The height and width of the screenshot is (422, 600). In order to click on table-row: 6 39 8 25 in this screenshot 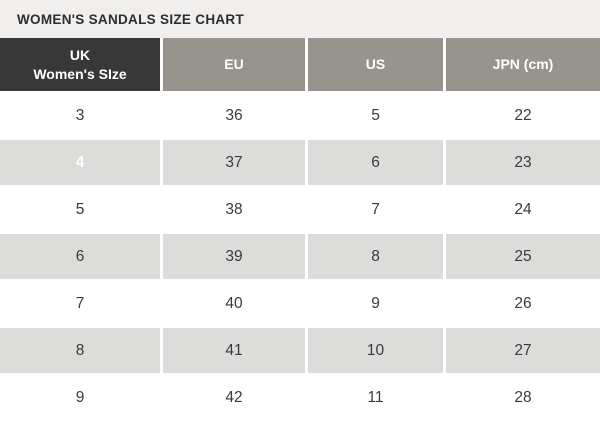, I will do `click(300, 257)`.